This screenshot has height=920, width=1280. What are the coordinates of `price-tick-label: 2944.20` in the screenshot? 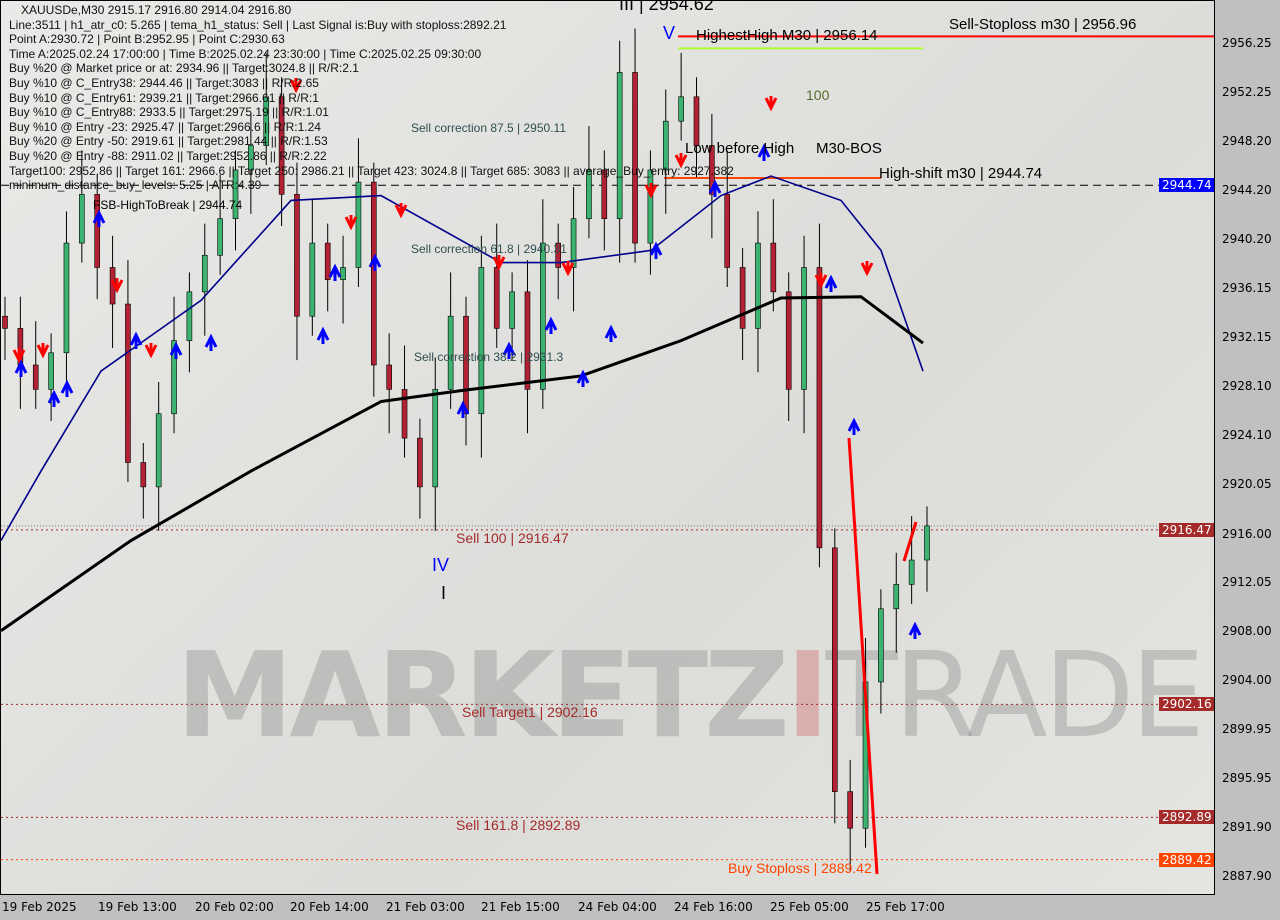 It's located at (1247, 189).